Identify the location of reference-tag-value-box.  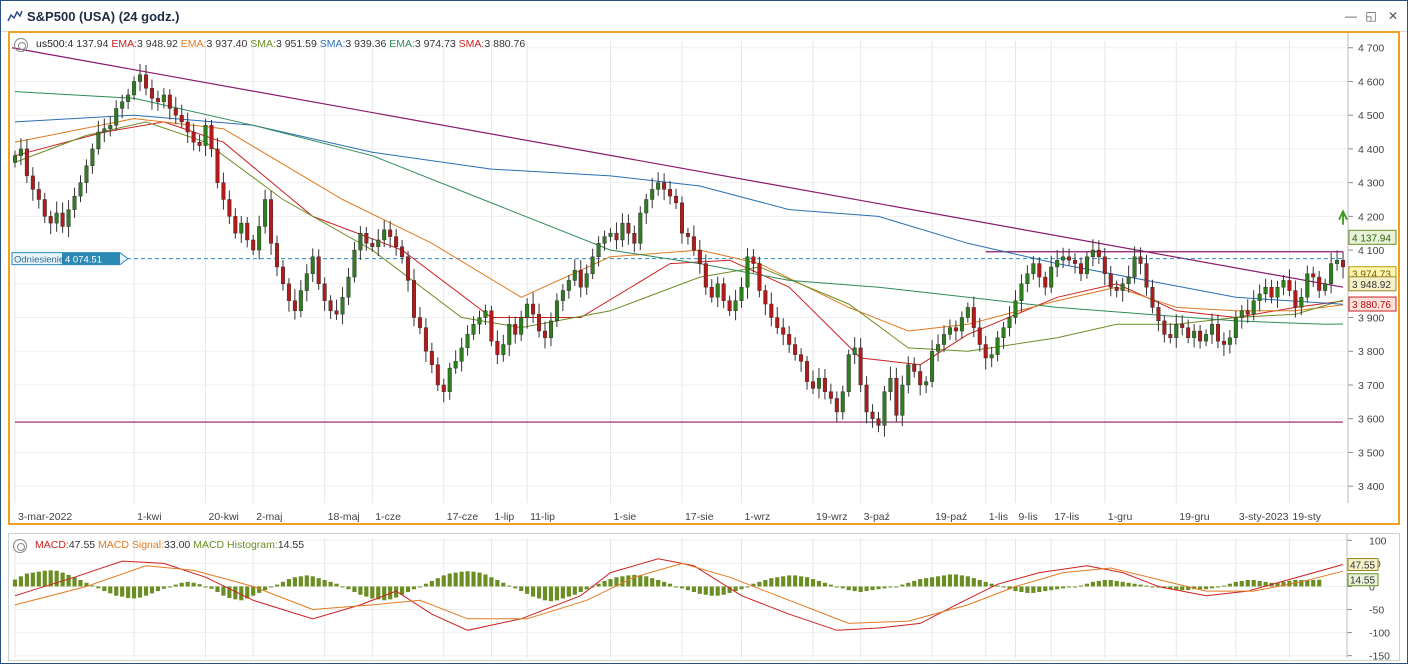
(91, 258).